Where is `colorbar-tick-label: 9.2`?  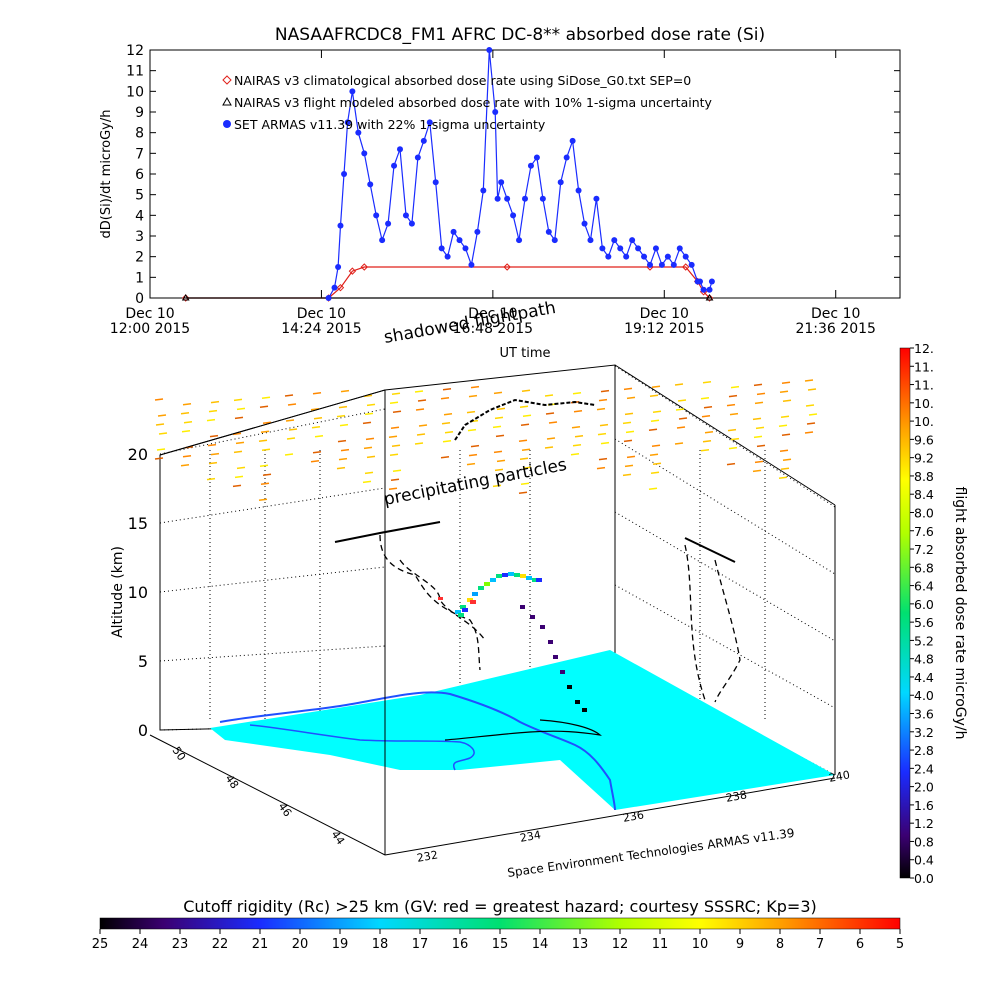 colorbar-tick-label: 9.2 is located at coordinates (924, 458).